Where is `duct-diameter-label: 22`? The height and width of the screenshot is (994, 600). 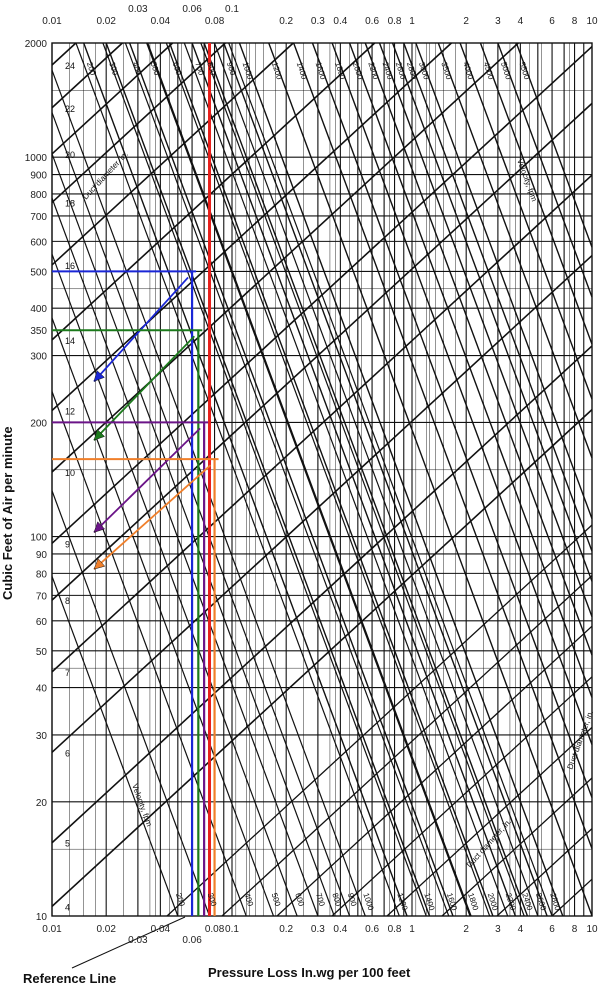 duct-diameter-label: 22 is located at coordinates (70, 109).